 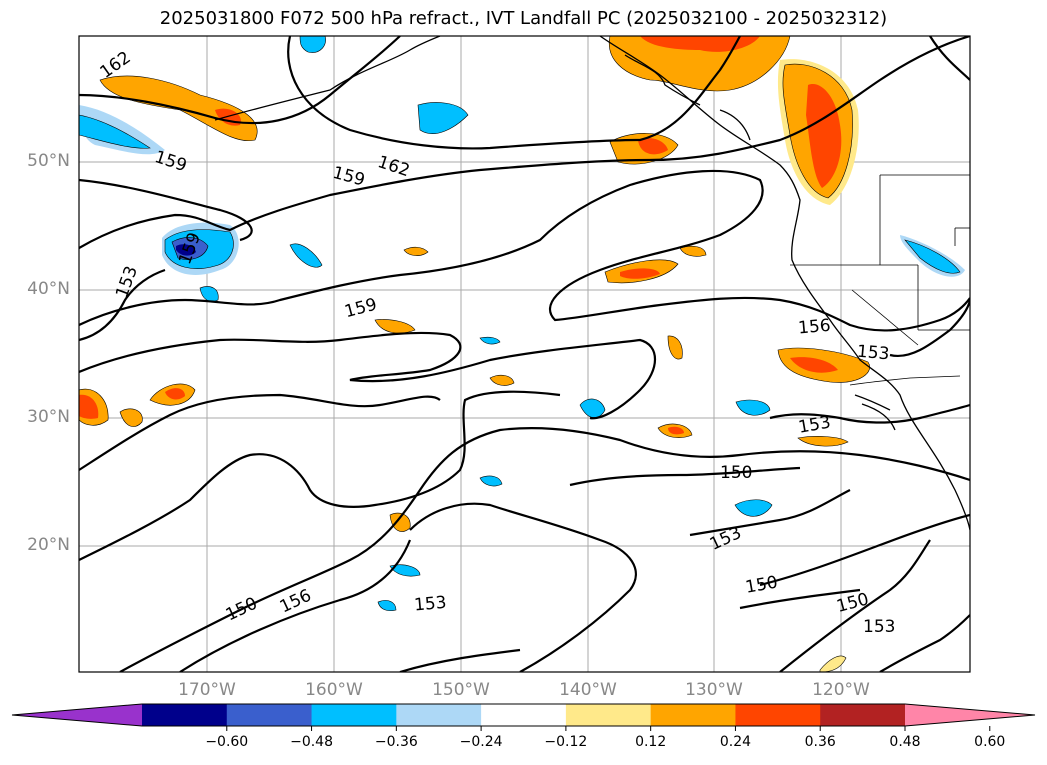 I want to click on lon-label: 150°W, so click(x=461, y=690).